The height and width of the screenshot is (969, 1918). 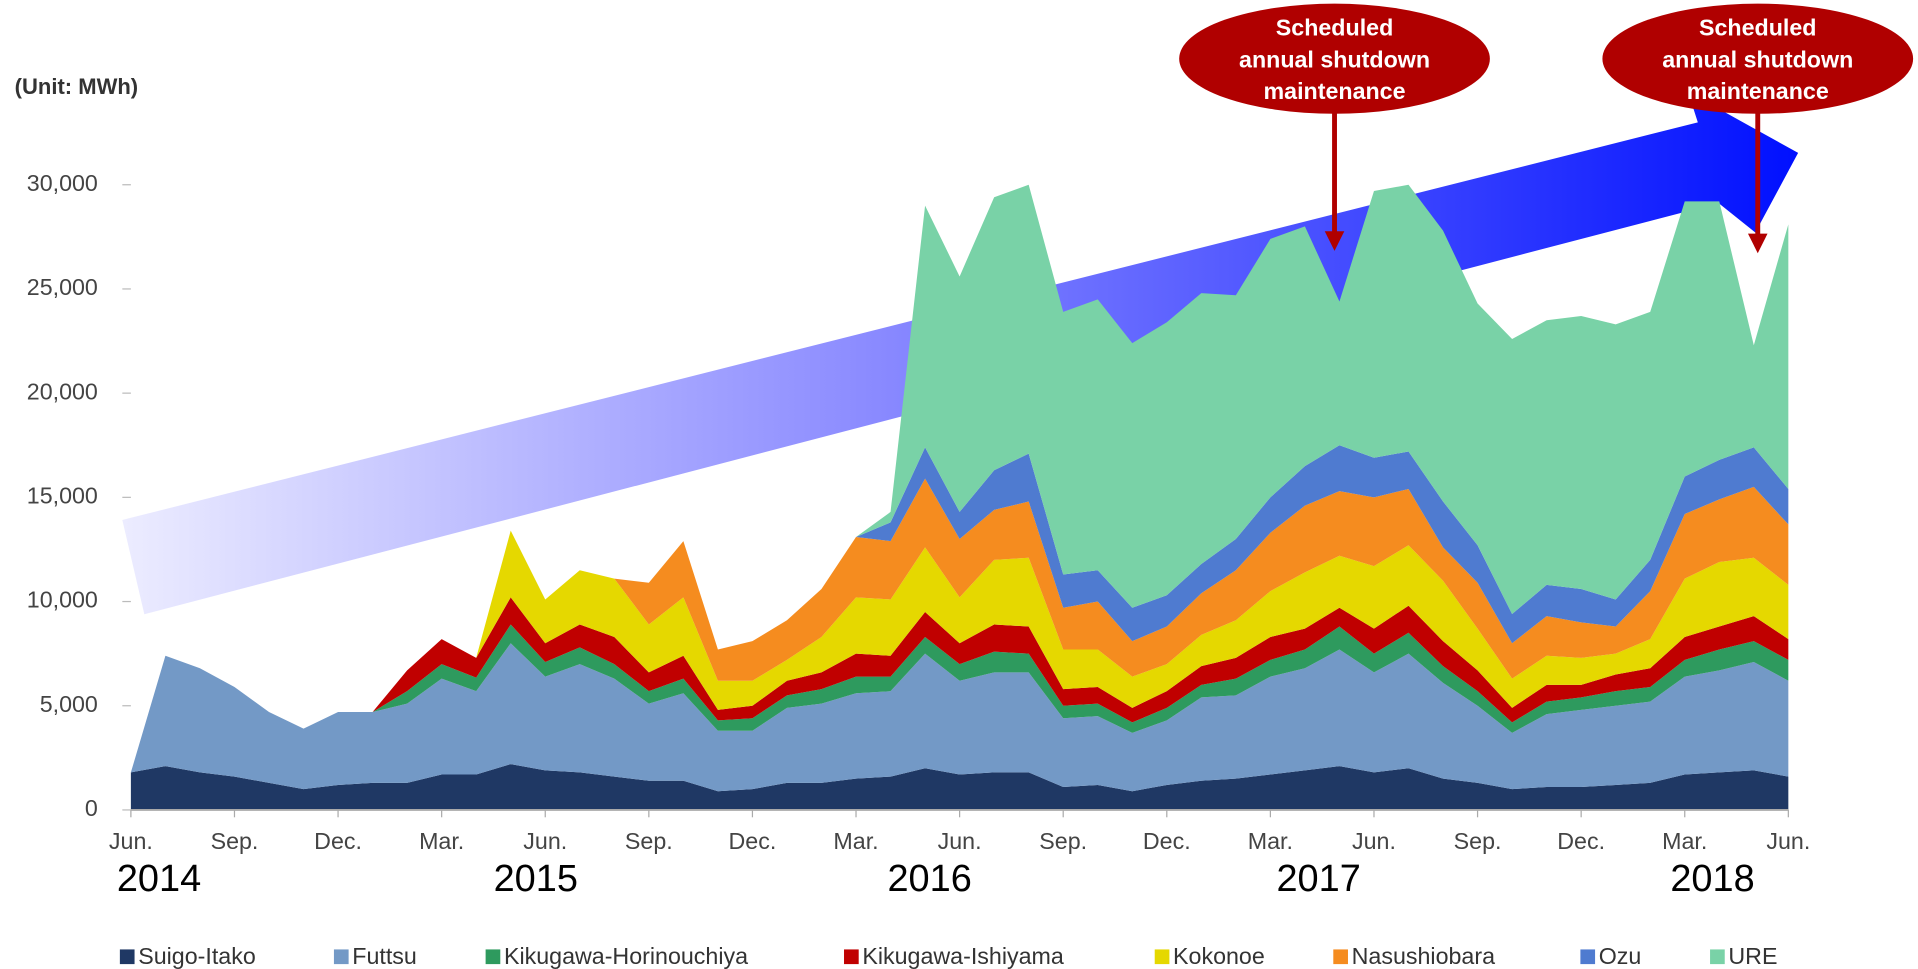 I want to click on y-tick-label: 5,000, so click(x=69, y=704).